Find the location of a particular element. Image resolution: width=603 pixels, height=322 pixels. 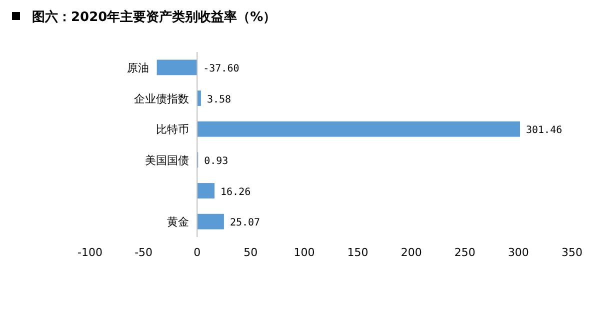

chart-title: 图六：2020年主要资产类别收益率（%） is located at coordinates (154, 17).